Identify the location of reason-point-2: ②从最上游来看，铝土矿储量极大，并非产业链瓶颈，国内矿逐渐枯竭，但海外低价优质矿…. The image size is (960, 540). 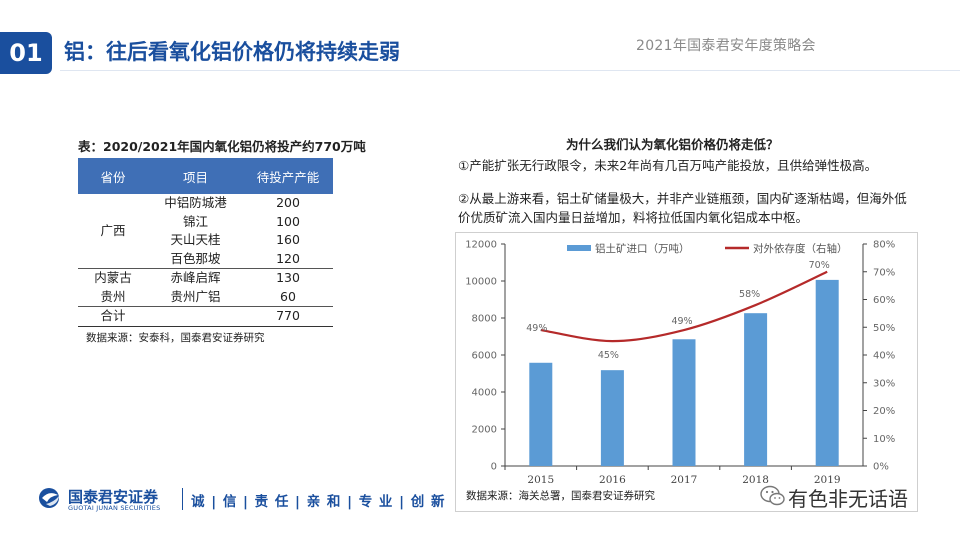
(682, 208).